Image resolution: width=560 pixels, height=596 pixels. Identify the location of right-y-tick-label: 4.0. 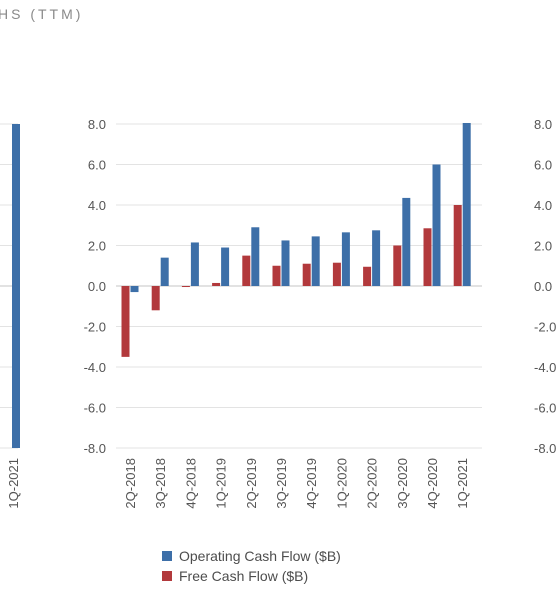
(543, 205).